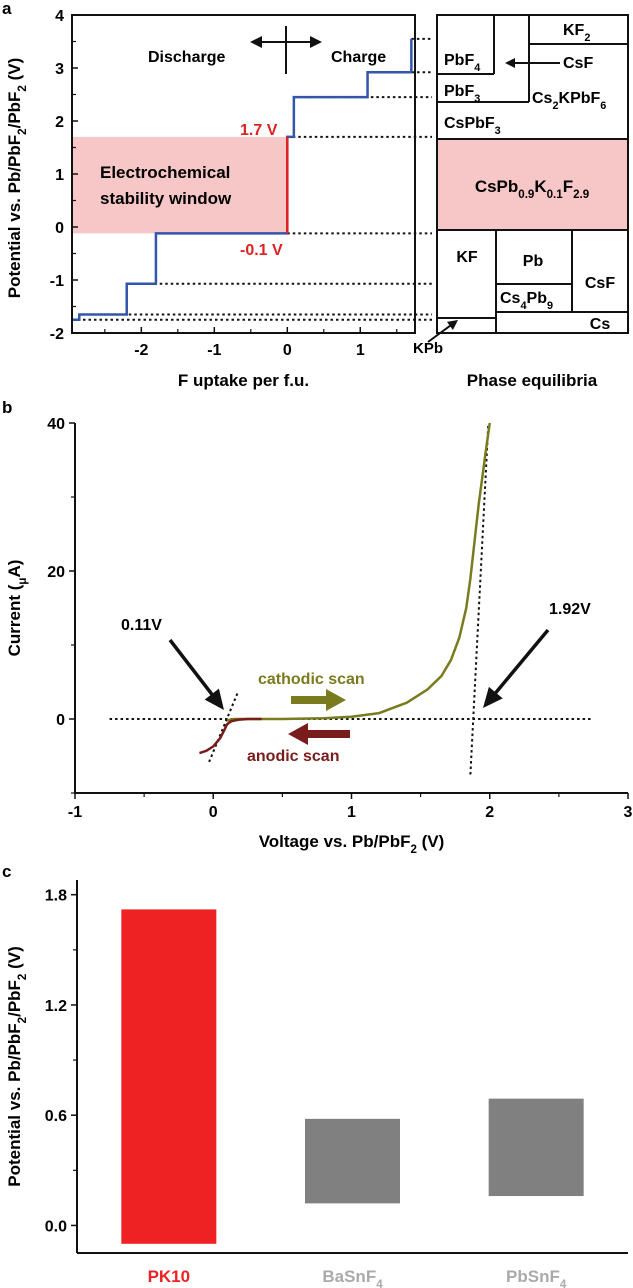  I want to click on phase-cspbf3: CsPbF3, so click(472, 126).